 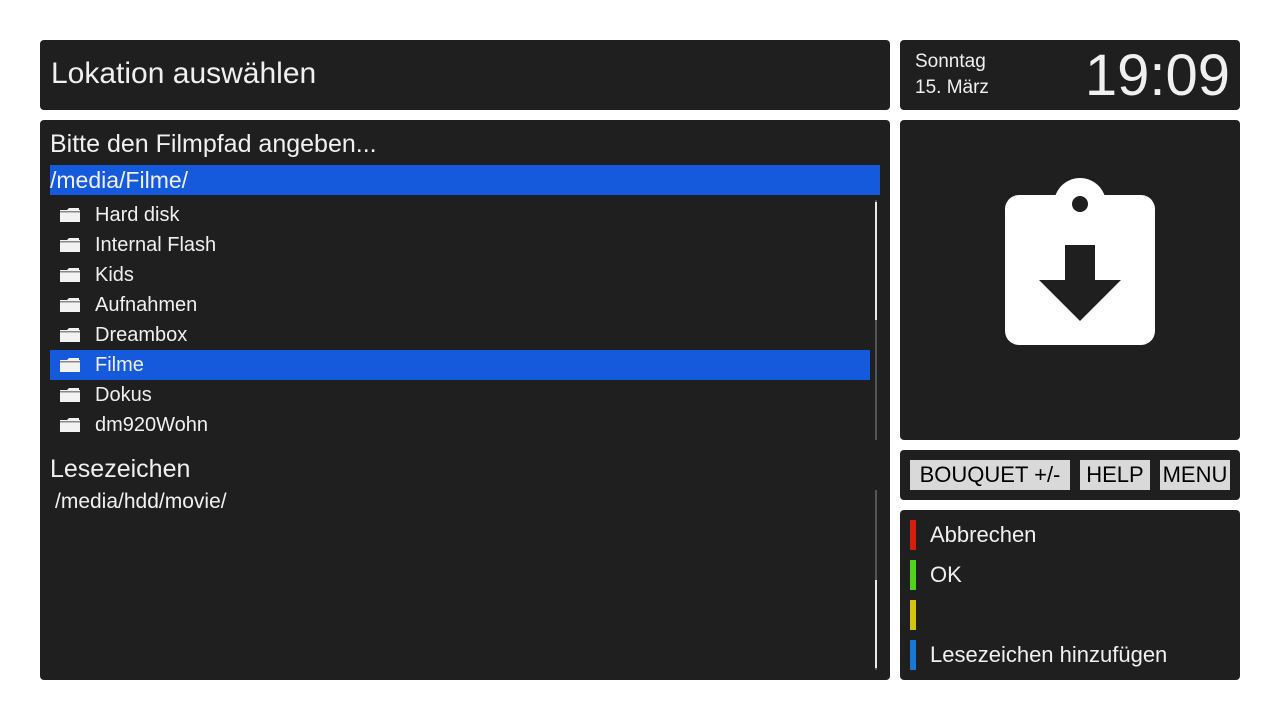 I want to click on key-panel: BOUQUET +/- HELP MENU, so click(x=1070, y=475).